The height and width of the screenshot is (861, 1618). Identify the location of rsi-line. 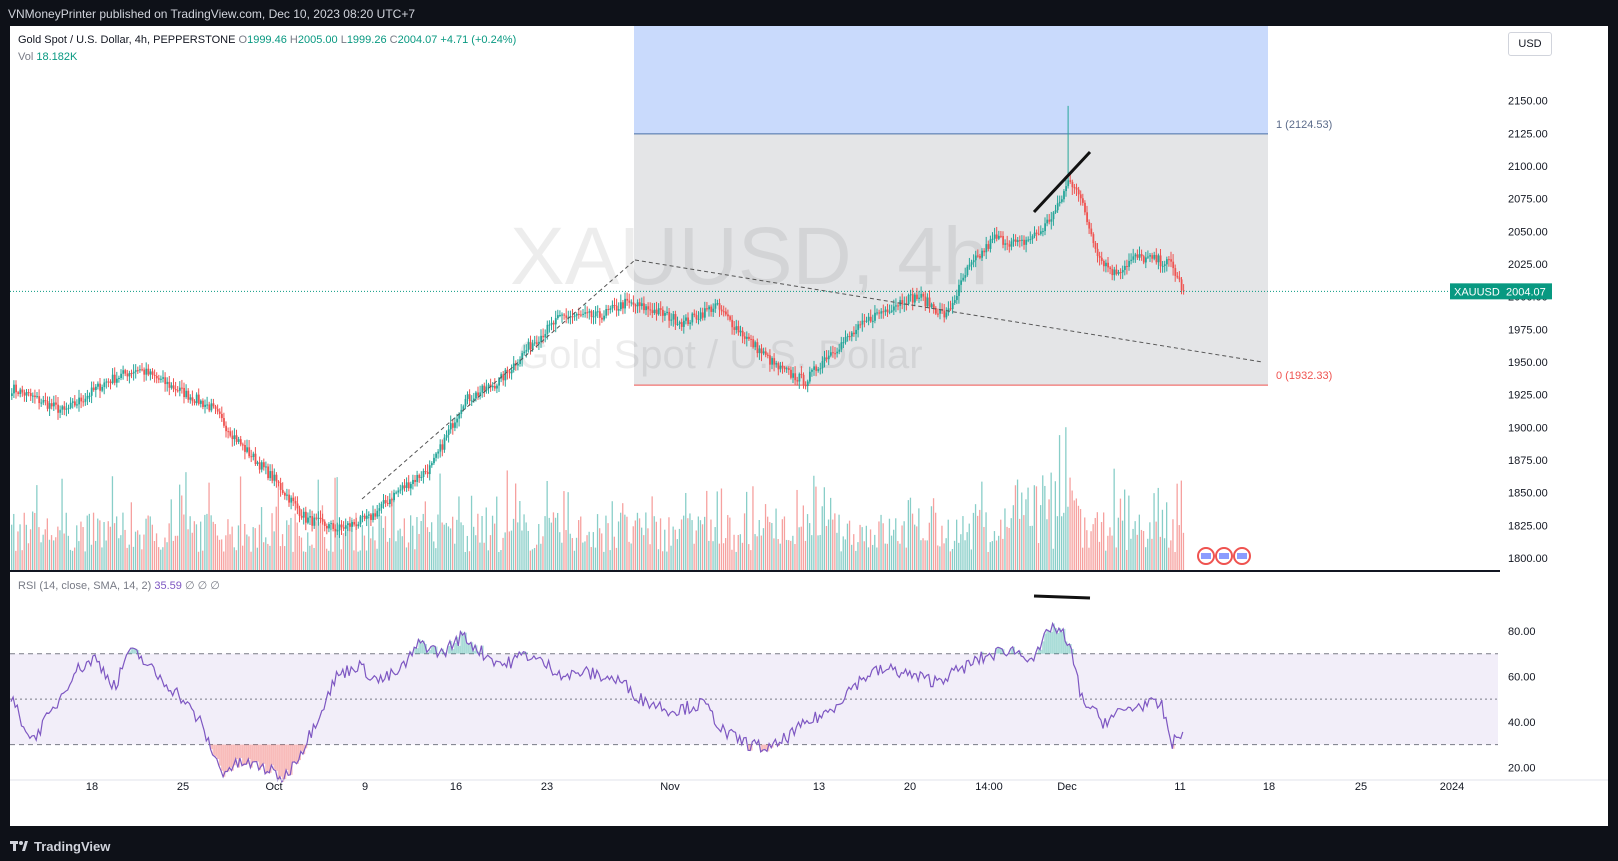
(597, 702).